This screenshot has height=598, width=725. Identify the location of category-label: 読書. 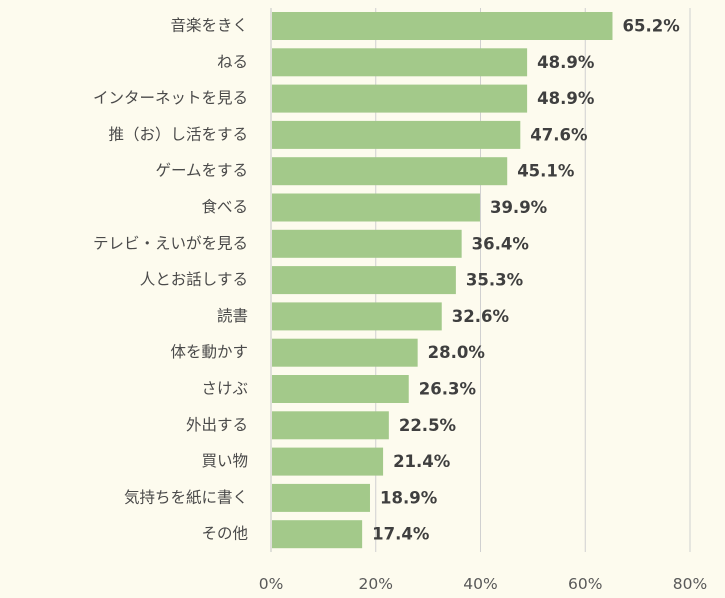
(232, 316).